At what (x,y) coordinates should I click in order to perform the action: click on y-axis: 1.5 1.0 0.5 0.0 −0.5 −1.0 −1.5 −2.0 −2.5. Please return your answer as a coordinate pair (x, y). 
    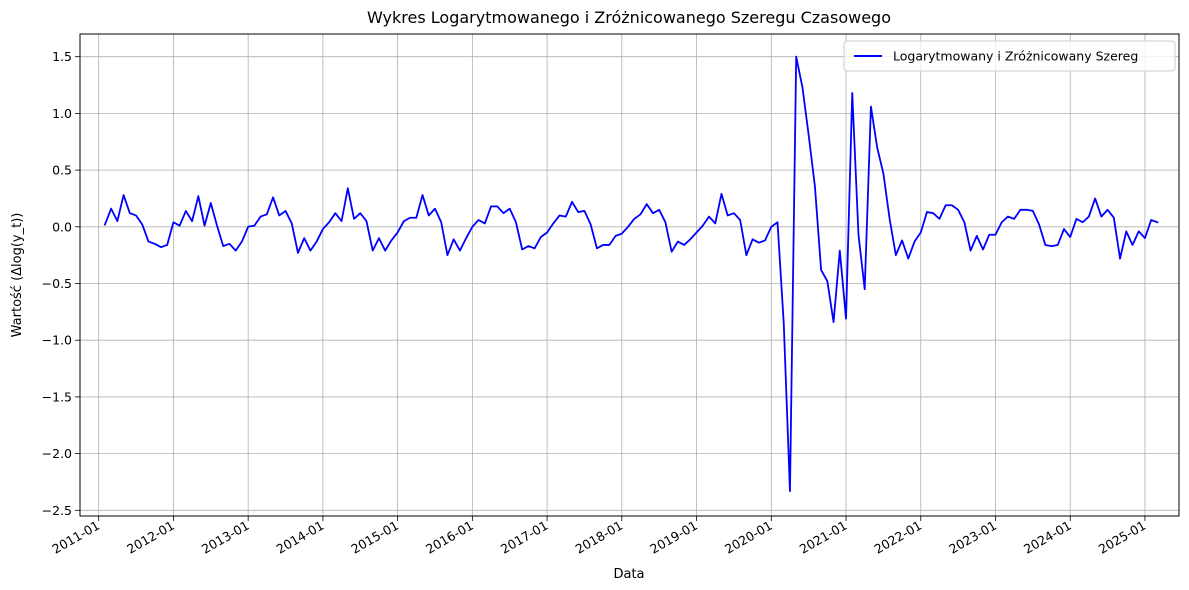
    Looking at the image, I should click on (61, 283).